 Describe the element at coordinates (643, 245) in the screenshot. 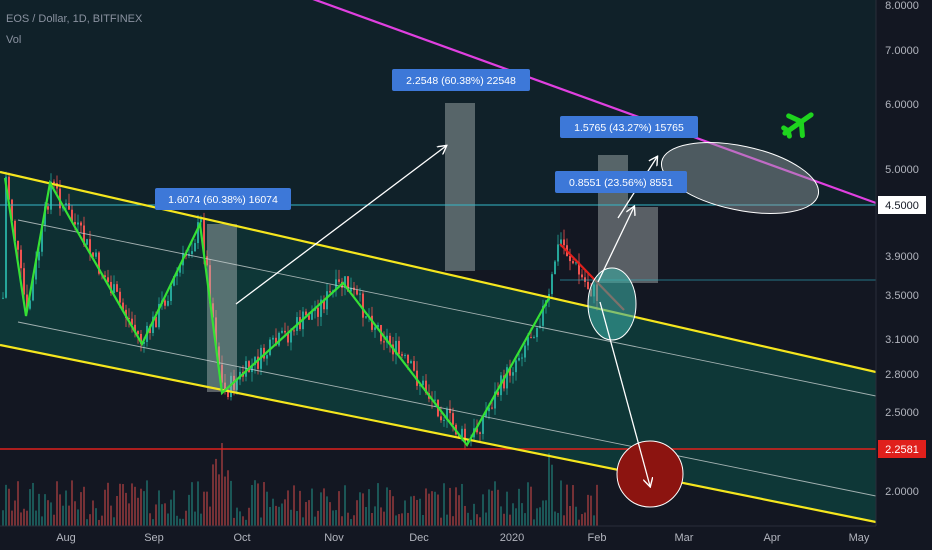

I see `measure-box-feb-b` at that location.